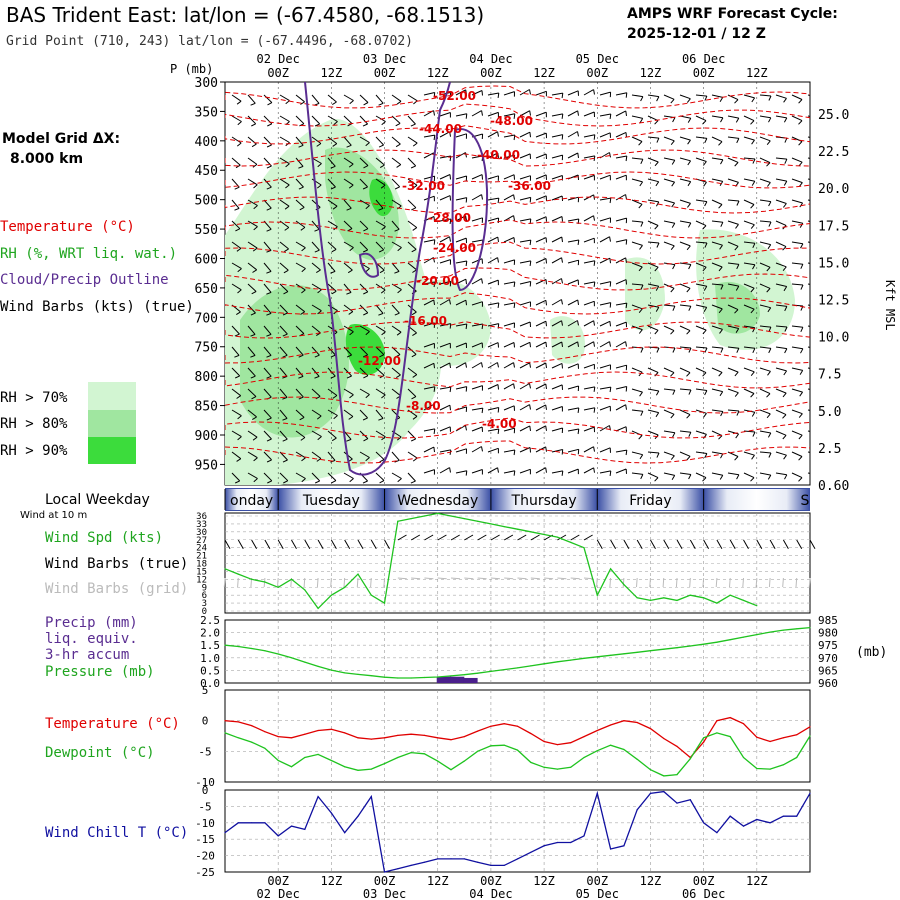  I want to click on temperature-contour-label: -4.00, so click(499, 424).